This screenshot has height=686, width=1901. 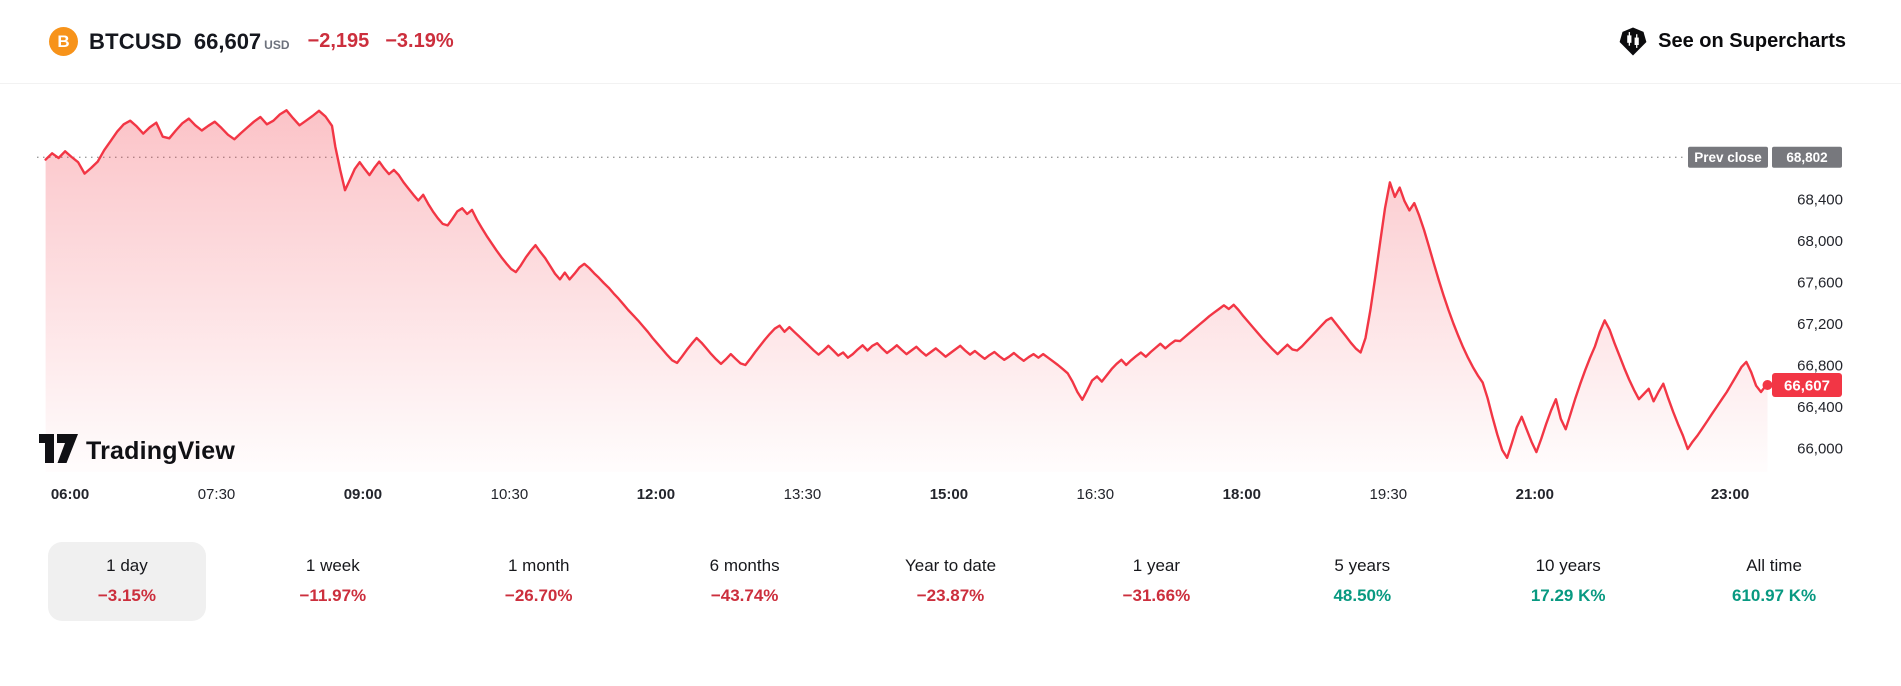 What do you see at coordinates (160, 451) in the screenshot?
I see `tradingview-watermark-text: TradingView` at bounding box center [160, 451].